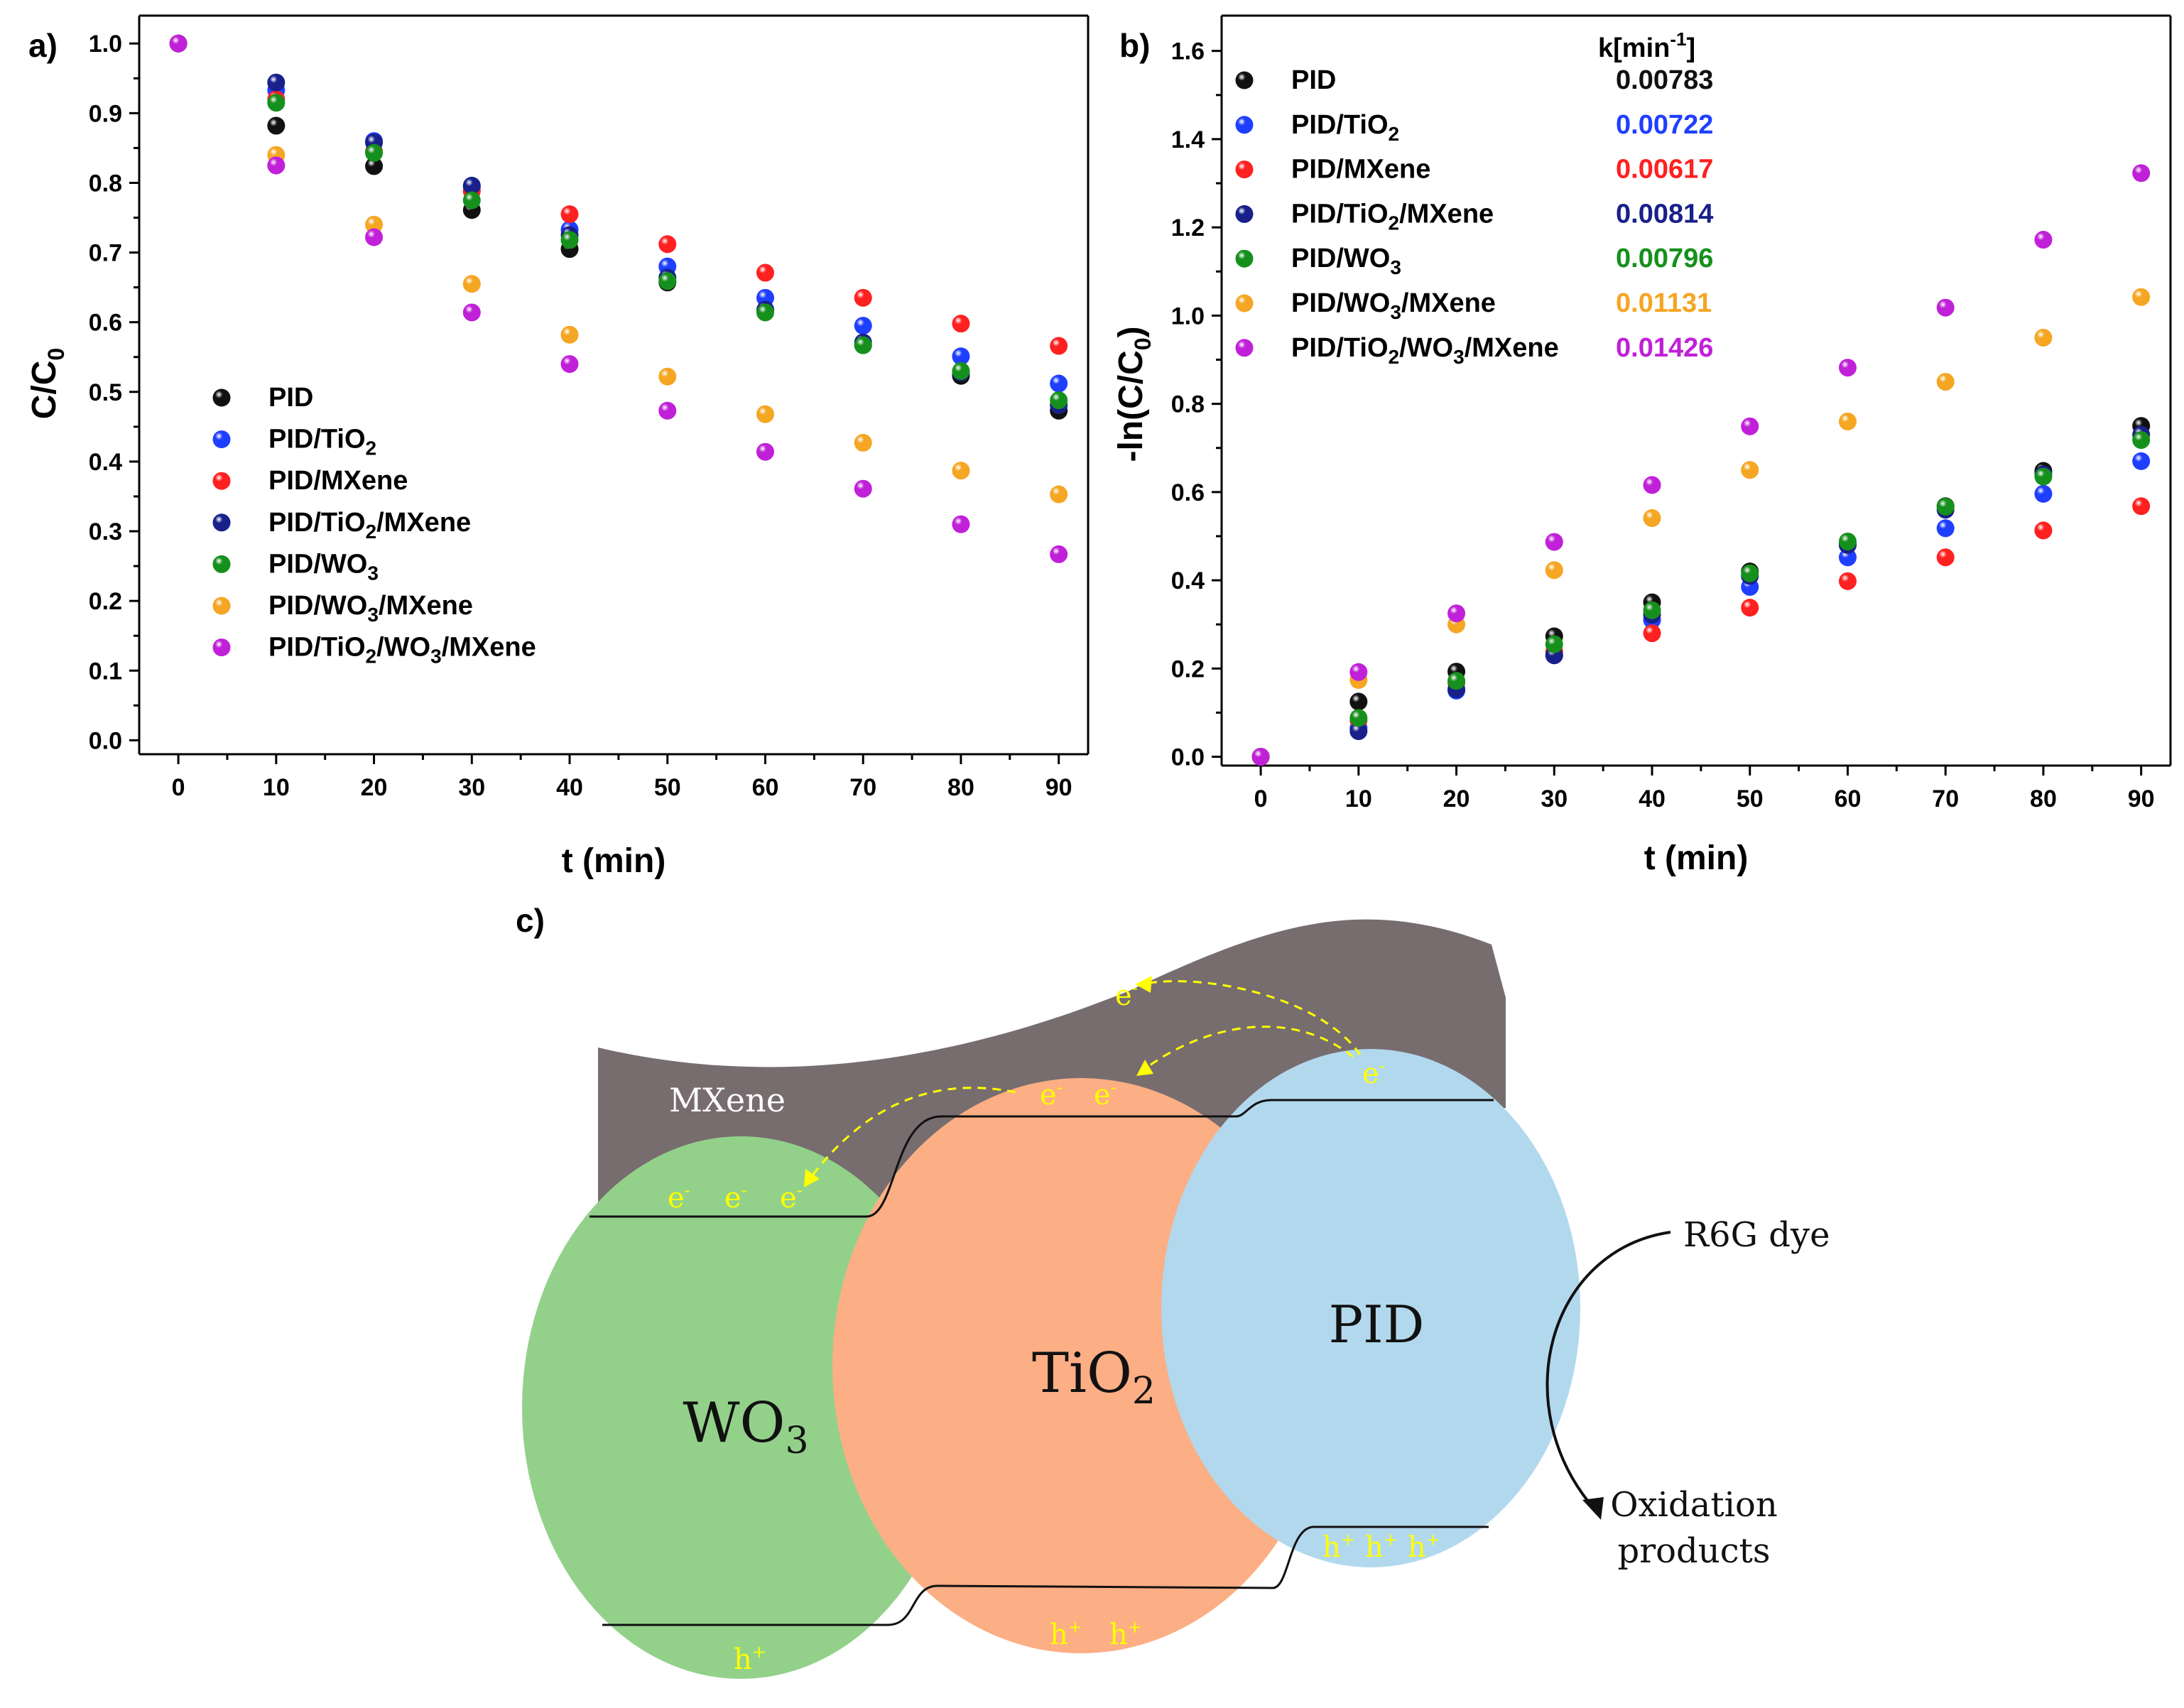  Describe the element at coordinates (1945, 799) in the screenshot. I see `x-tick-label: 70` at that location.